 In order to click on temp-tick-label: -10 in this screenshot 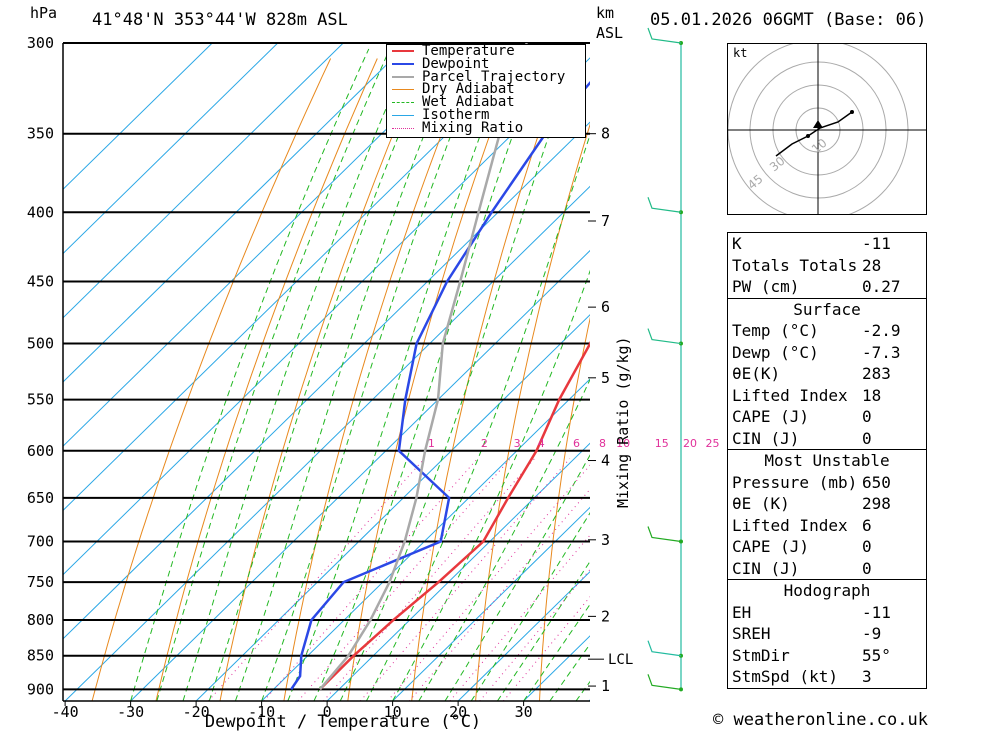, I will do `click(261, 712)`.